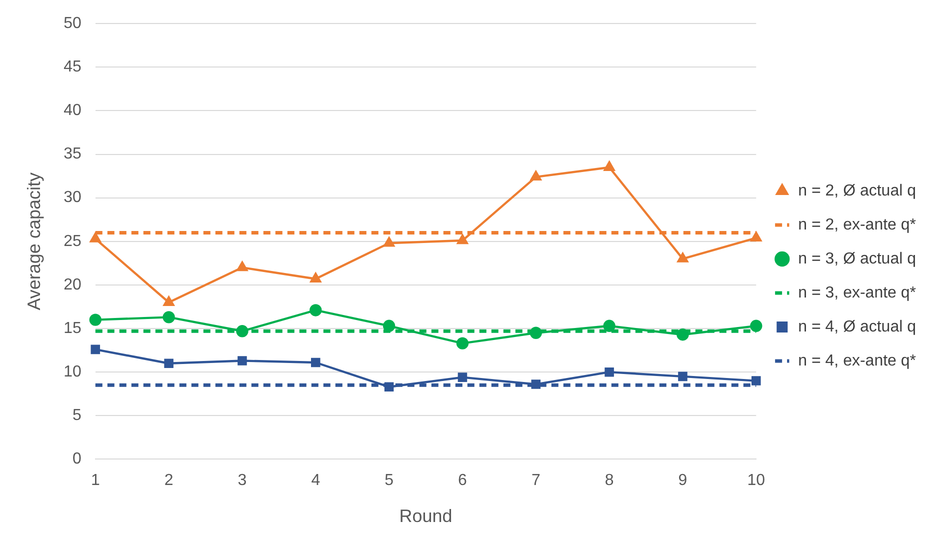  Describe the element at coordinates (77, 459) in the screenshot. I see `y-tick-label: 0` at that location.